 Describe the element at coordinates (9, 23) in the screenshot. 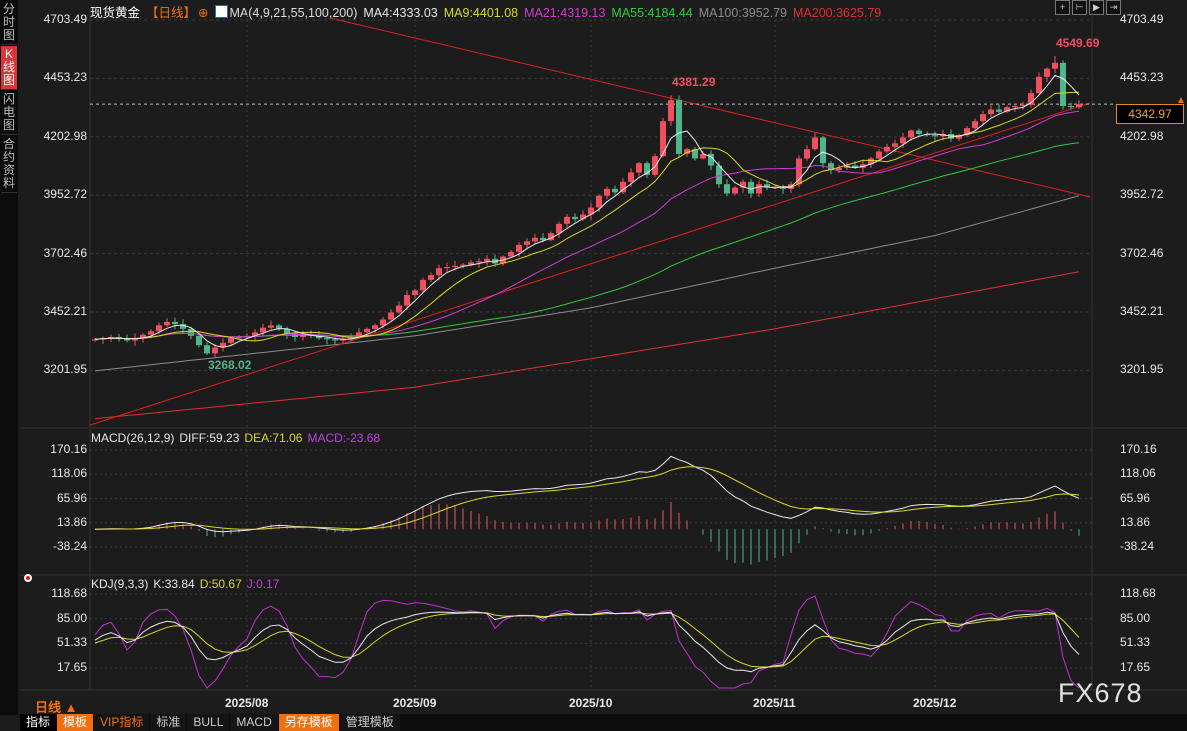

I see `sidebar-tab-0: 分时图` at that location.